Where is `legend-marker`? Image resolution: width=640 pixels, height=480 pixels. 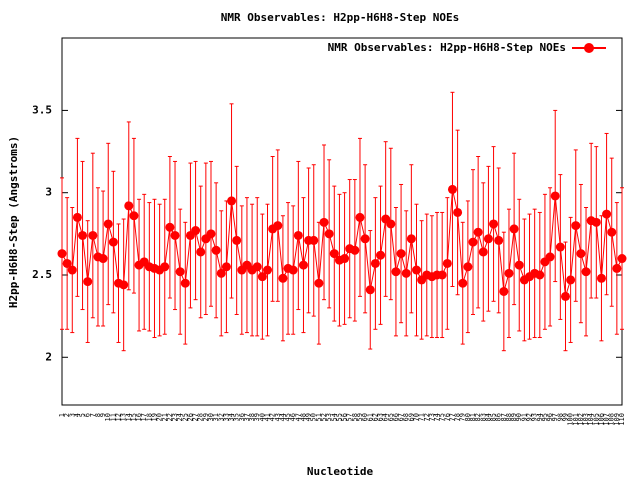
legend-marker is located at coordinates (589, 48).